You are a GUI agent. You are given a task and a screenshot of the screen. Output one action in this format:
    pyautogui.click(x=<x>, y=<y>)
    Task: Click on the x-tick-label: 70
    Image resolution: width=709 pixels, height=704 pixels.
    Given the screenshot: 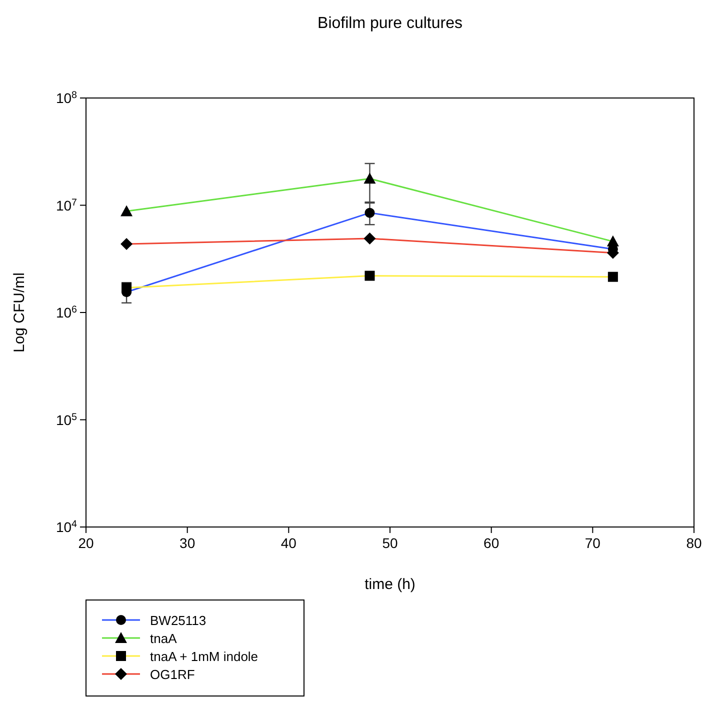 What is the action you would take?
    pyautogui.click(x=592, y=543)
    